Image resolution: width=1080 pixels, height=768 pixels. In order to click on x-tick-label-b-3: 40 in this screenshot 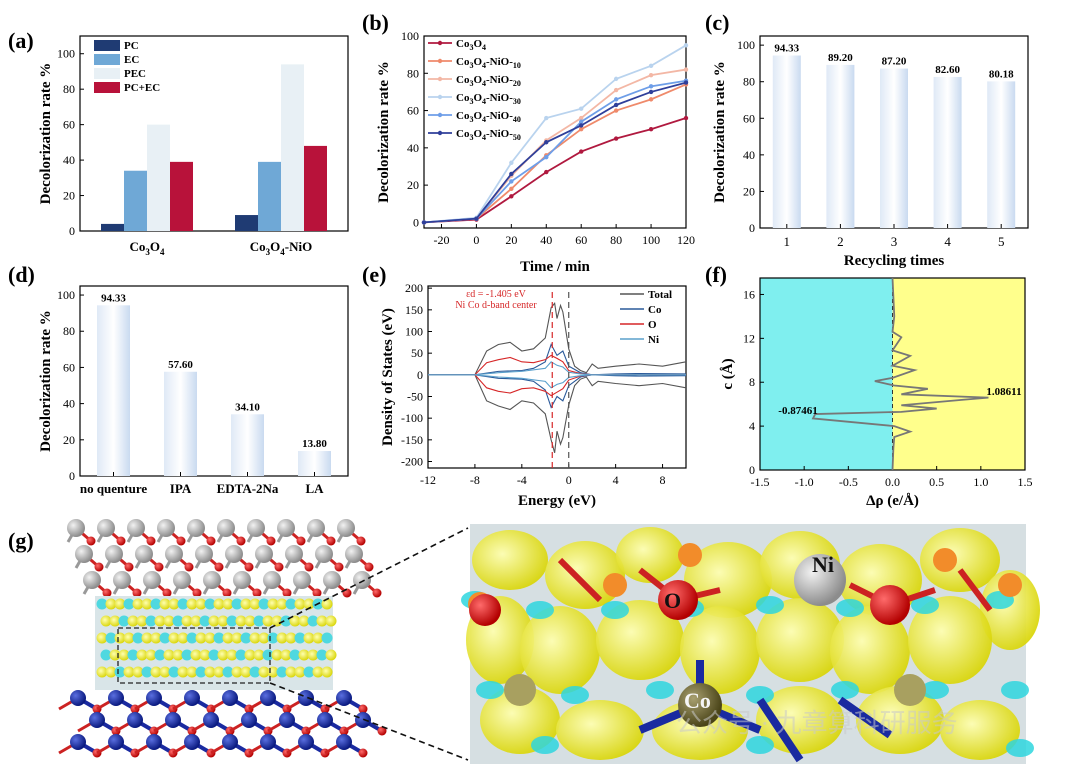, I will do `click(546, 240)`.